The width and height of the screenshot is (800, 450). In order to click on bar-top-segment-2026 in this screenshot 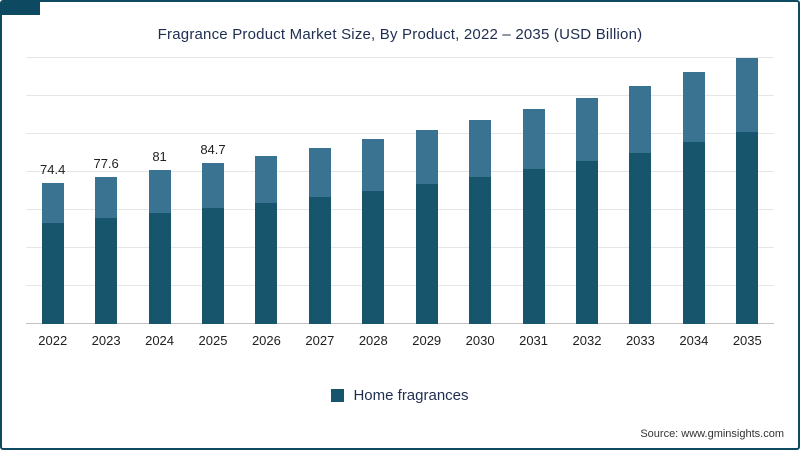, I will do `click(266, 179)`.